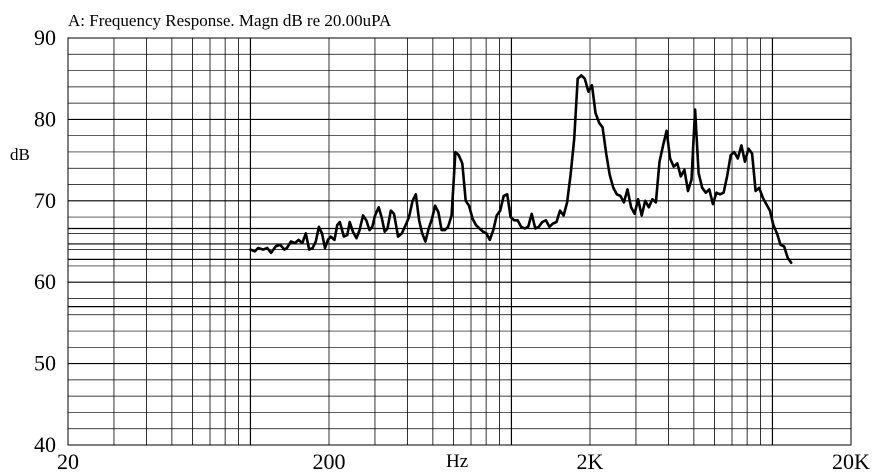 Image resolution: width=875 pixels, height=475 pixels. Describe the element at coordinates (45, 241) in the screenshot. I see `y-tick-labels: 90 80 70 60 50 40` at that location.